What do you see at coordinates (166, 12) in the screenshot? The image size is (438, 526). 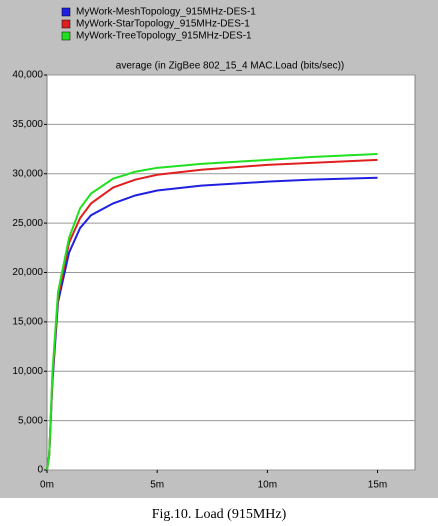 I see `legend-label: MyWork-MeshTopology_915MHz-DES-1` at bounding box center [166, 12].